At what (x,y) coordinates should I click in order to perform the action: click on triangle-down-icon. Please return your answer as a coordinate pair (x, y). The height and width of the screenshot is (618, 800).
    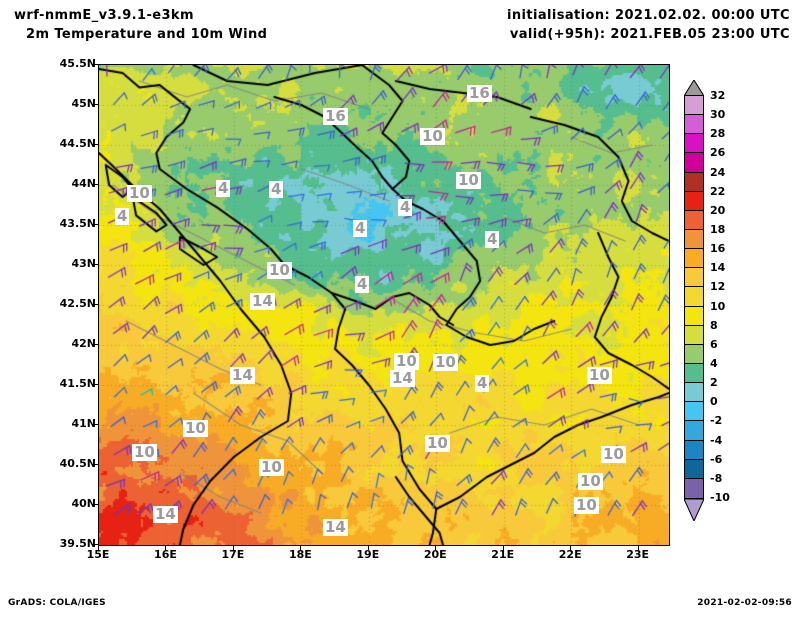
    Looking at the image, I should click on (694, 510).